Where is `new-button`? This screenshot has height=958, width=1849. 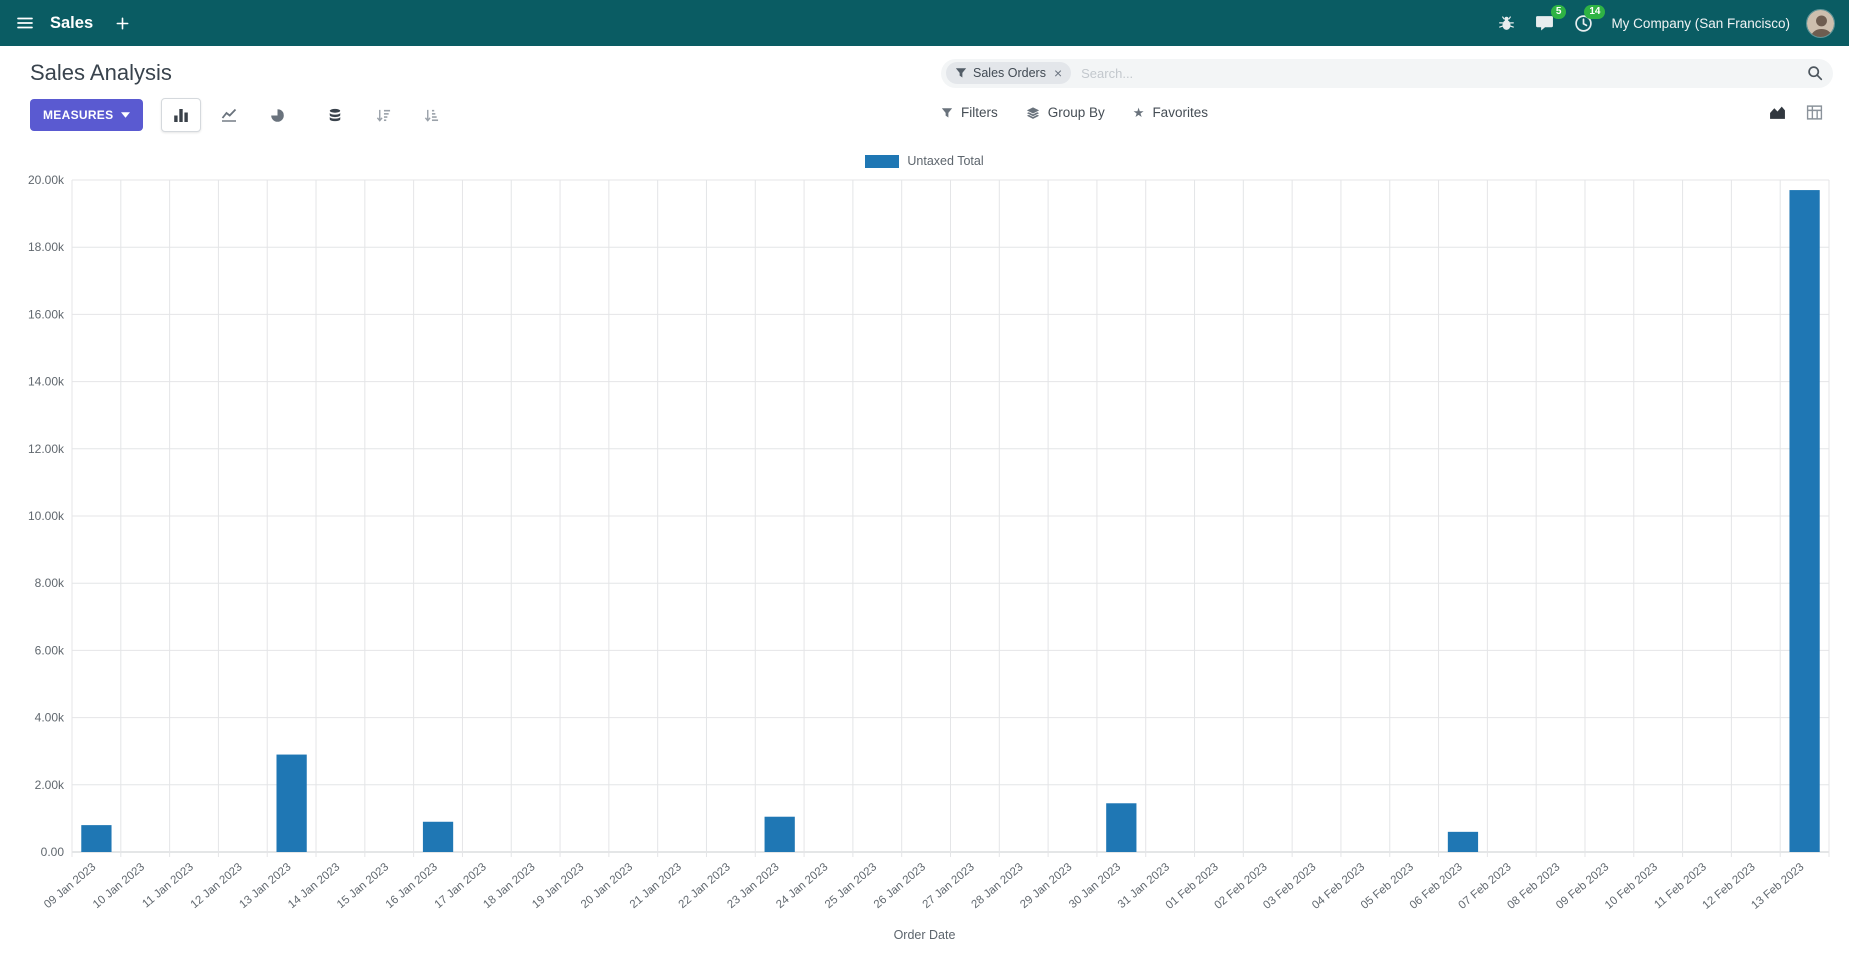 new-button is located at coordinates (122, 23).